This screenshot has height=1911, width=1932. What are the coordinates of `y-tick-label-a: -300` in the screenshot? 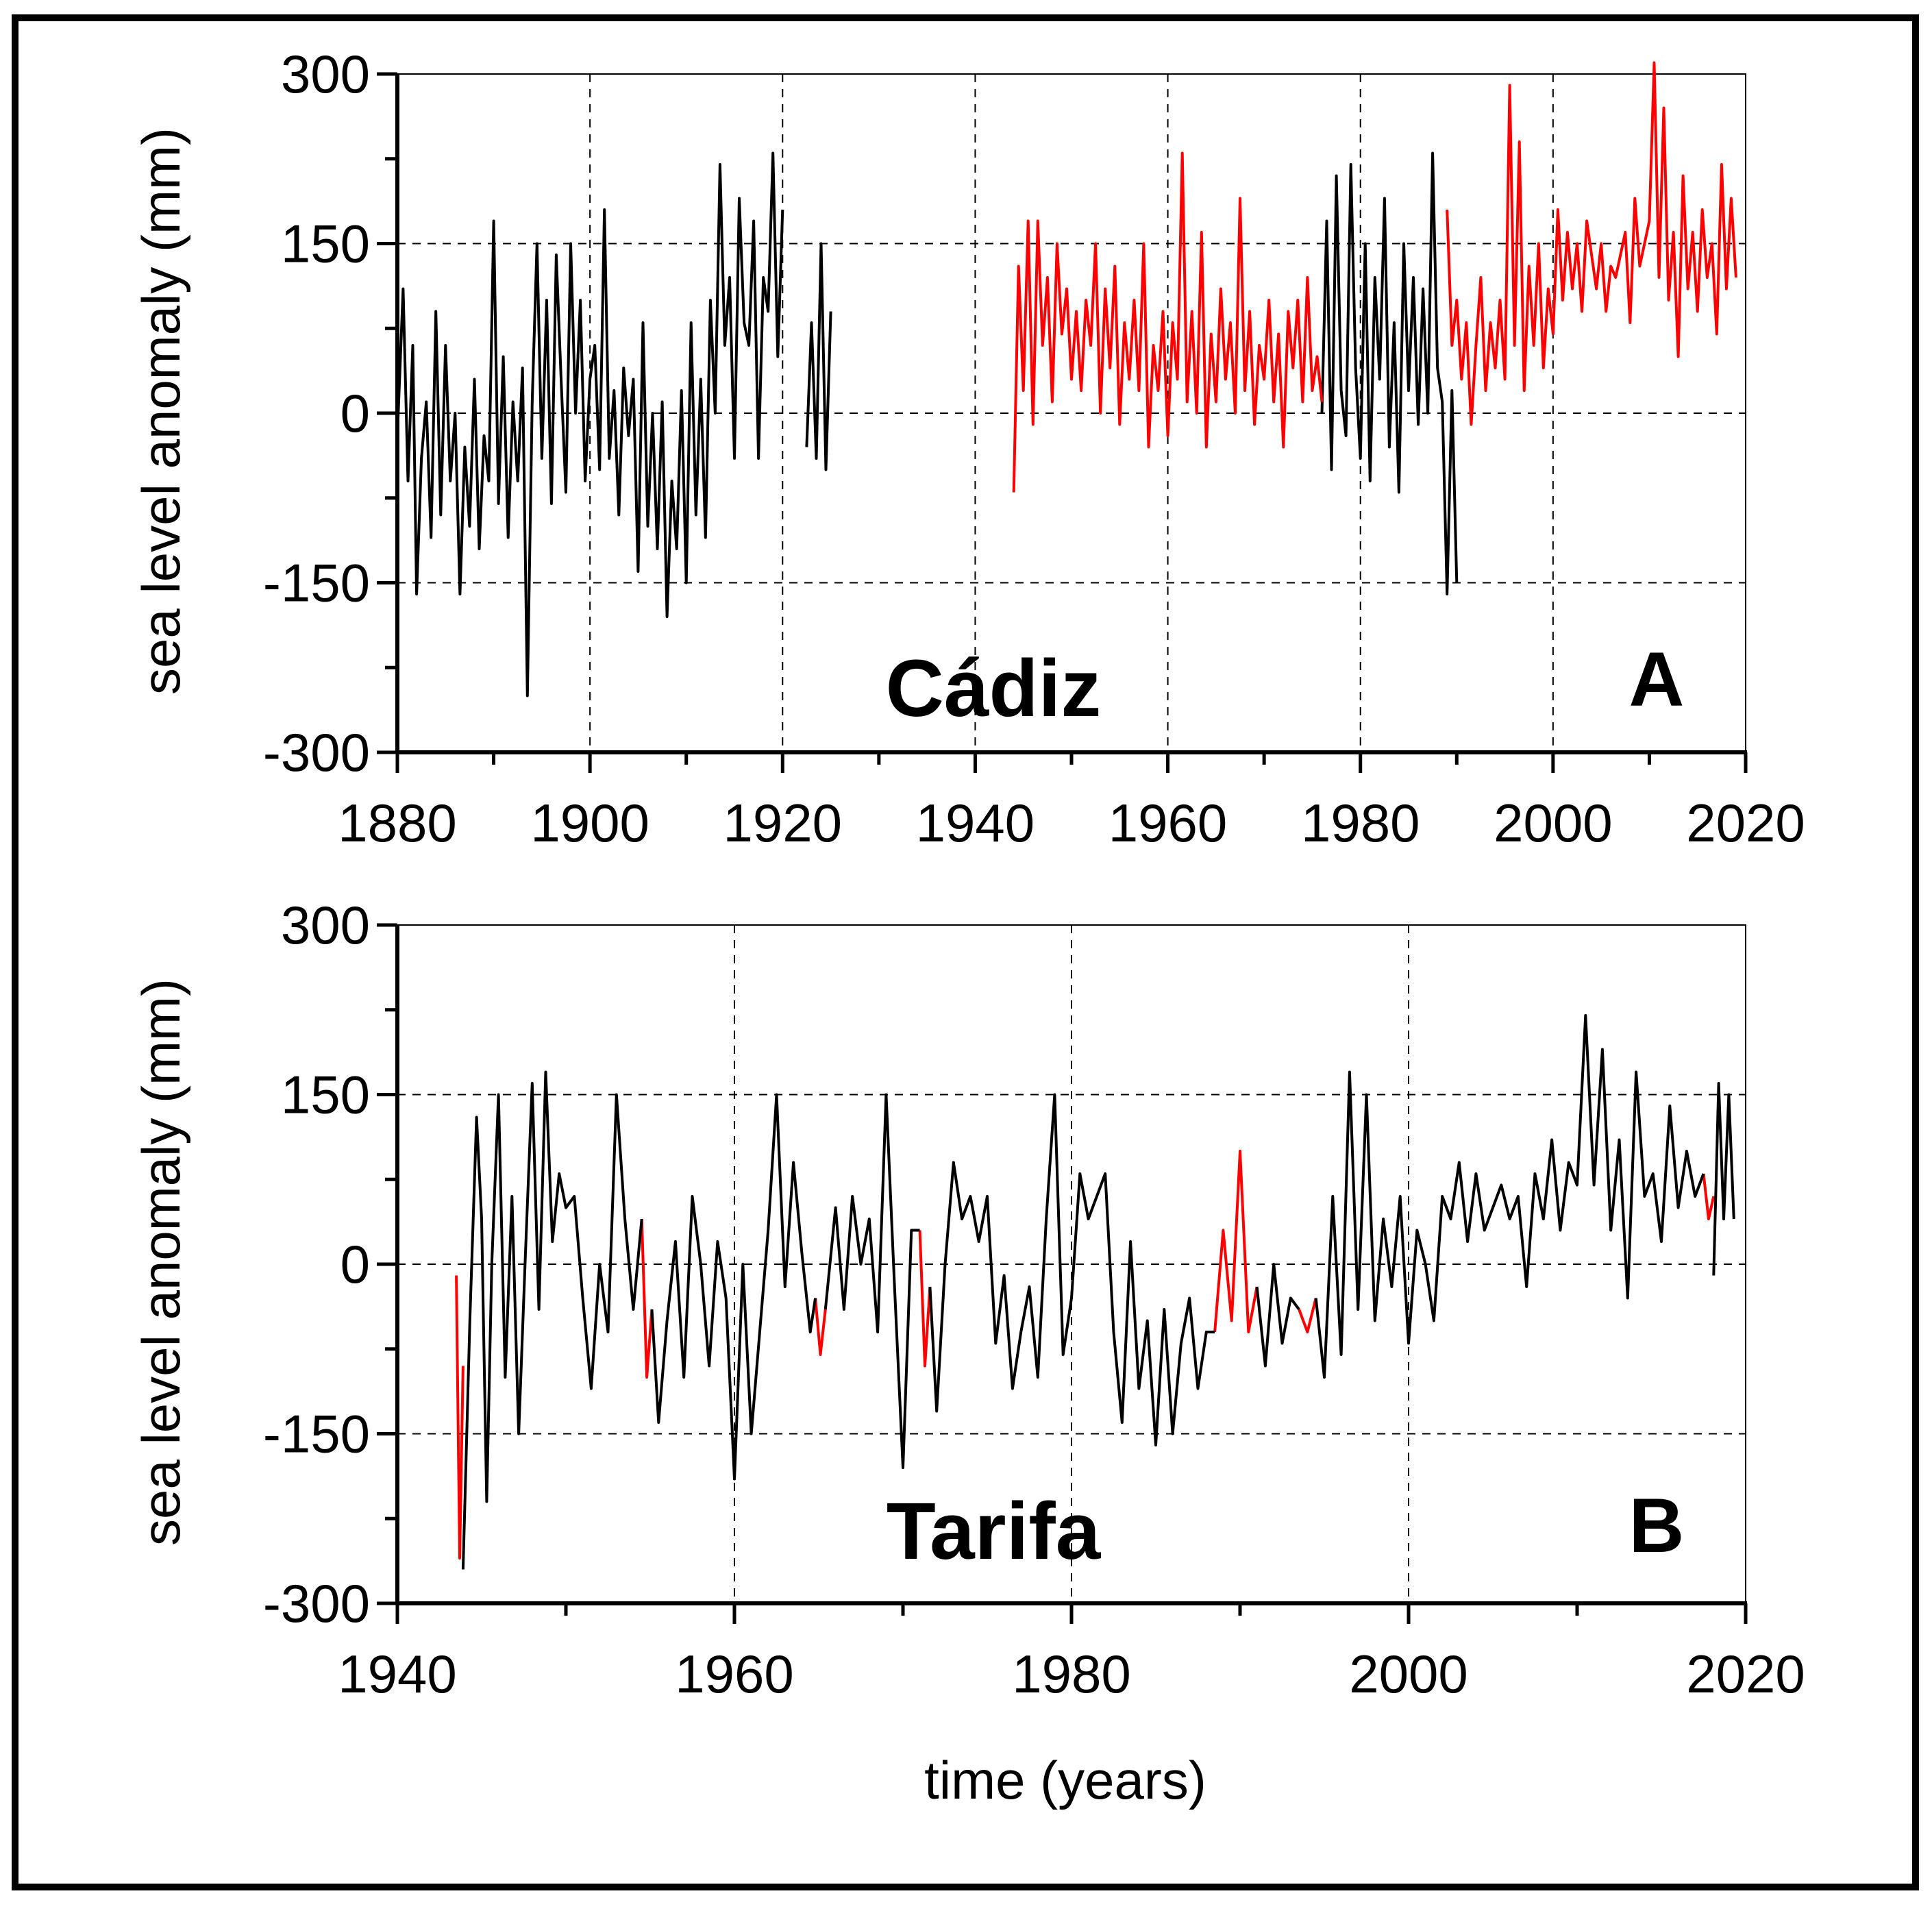 It's located at (316, 752).